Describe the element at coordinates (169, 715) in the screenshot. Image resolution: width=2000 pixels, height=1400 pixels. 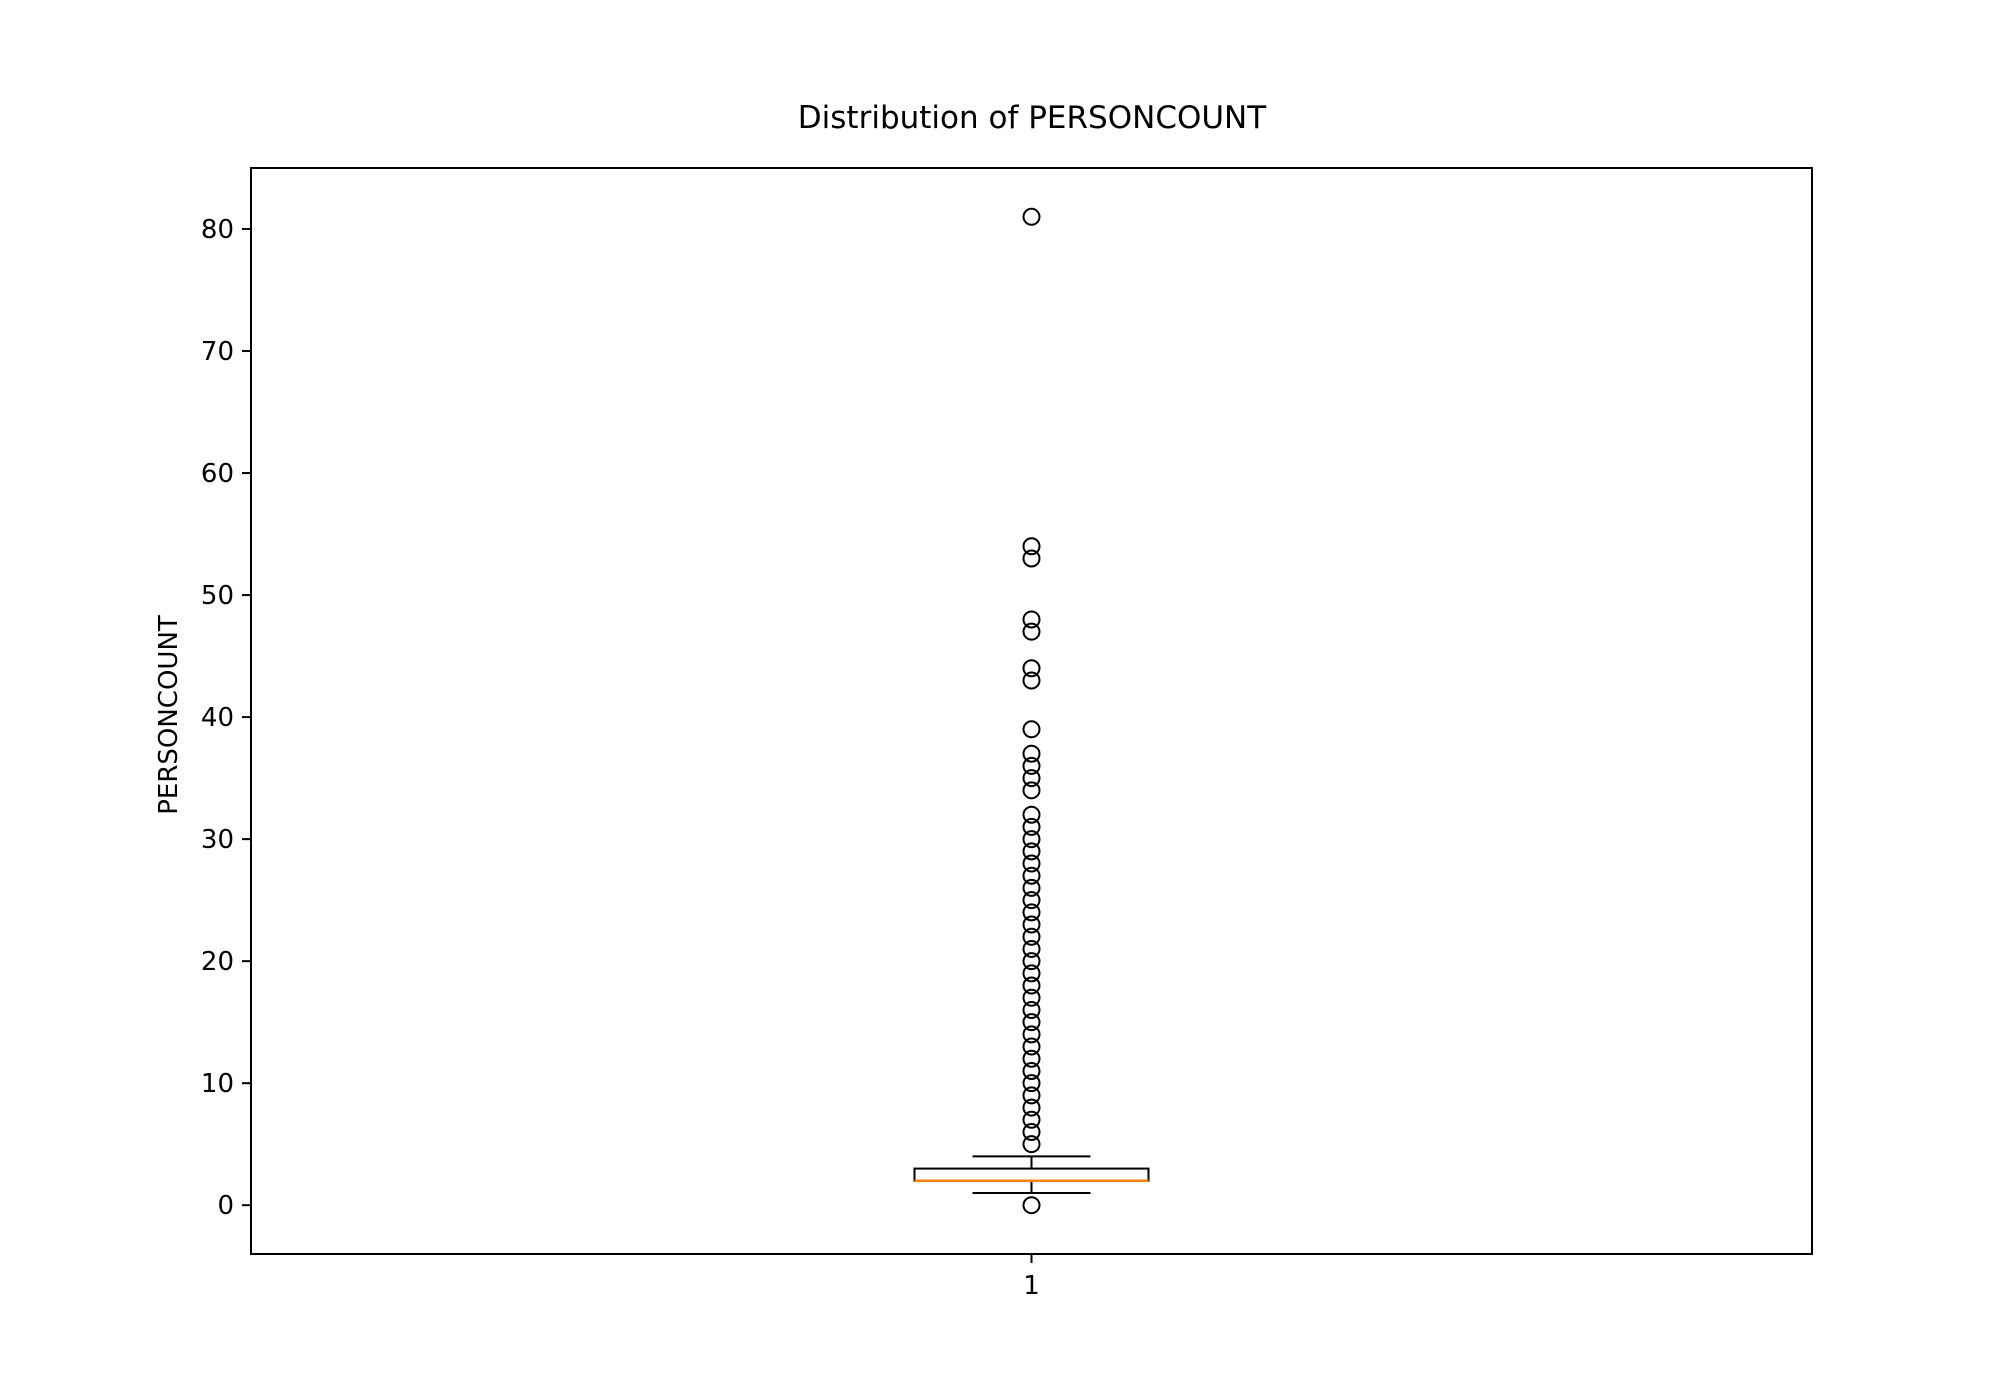
I see `y-axis-label: PERSONCOUNT` at that location.